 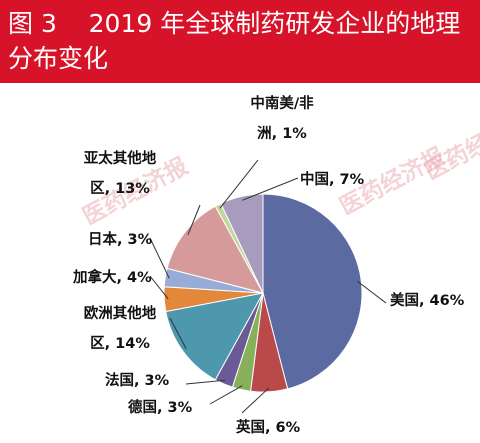 What do you see at coordinates (120, 328) in the screenshot?
I see `slice-label-4: 欧洲其他地区, 14%` at bounding box center [120, 328].